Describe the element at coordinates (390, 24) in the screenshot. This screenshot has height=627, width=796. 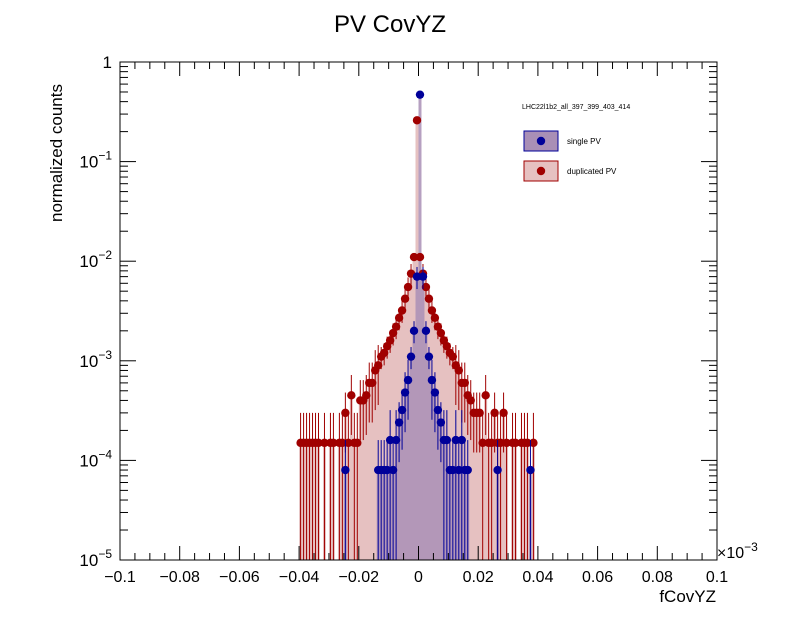
I see `chart-title: PV CovYZ` at that location.